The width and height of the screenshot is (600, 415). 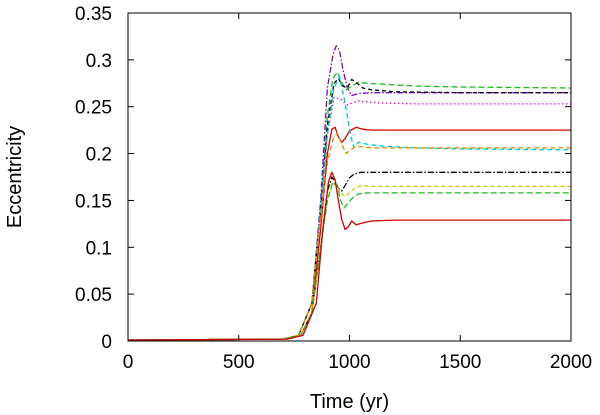 I want to click on y-tick-label: 0.25, so click(x=93, y=108).